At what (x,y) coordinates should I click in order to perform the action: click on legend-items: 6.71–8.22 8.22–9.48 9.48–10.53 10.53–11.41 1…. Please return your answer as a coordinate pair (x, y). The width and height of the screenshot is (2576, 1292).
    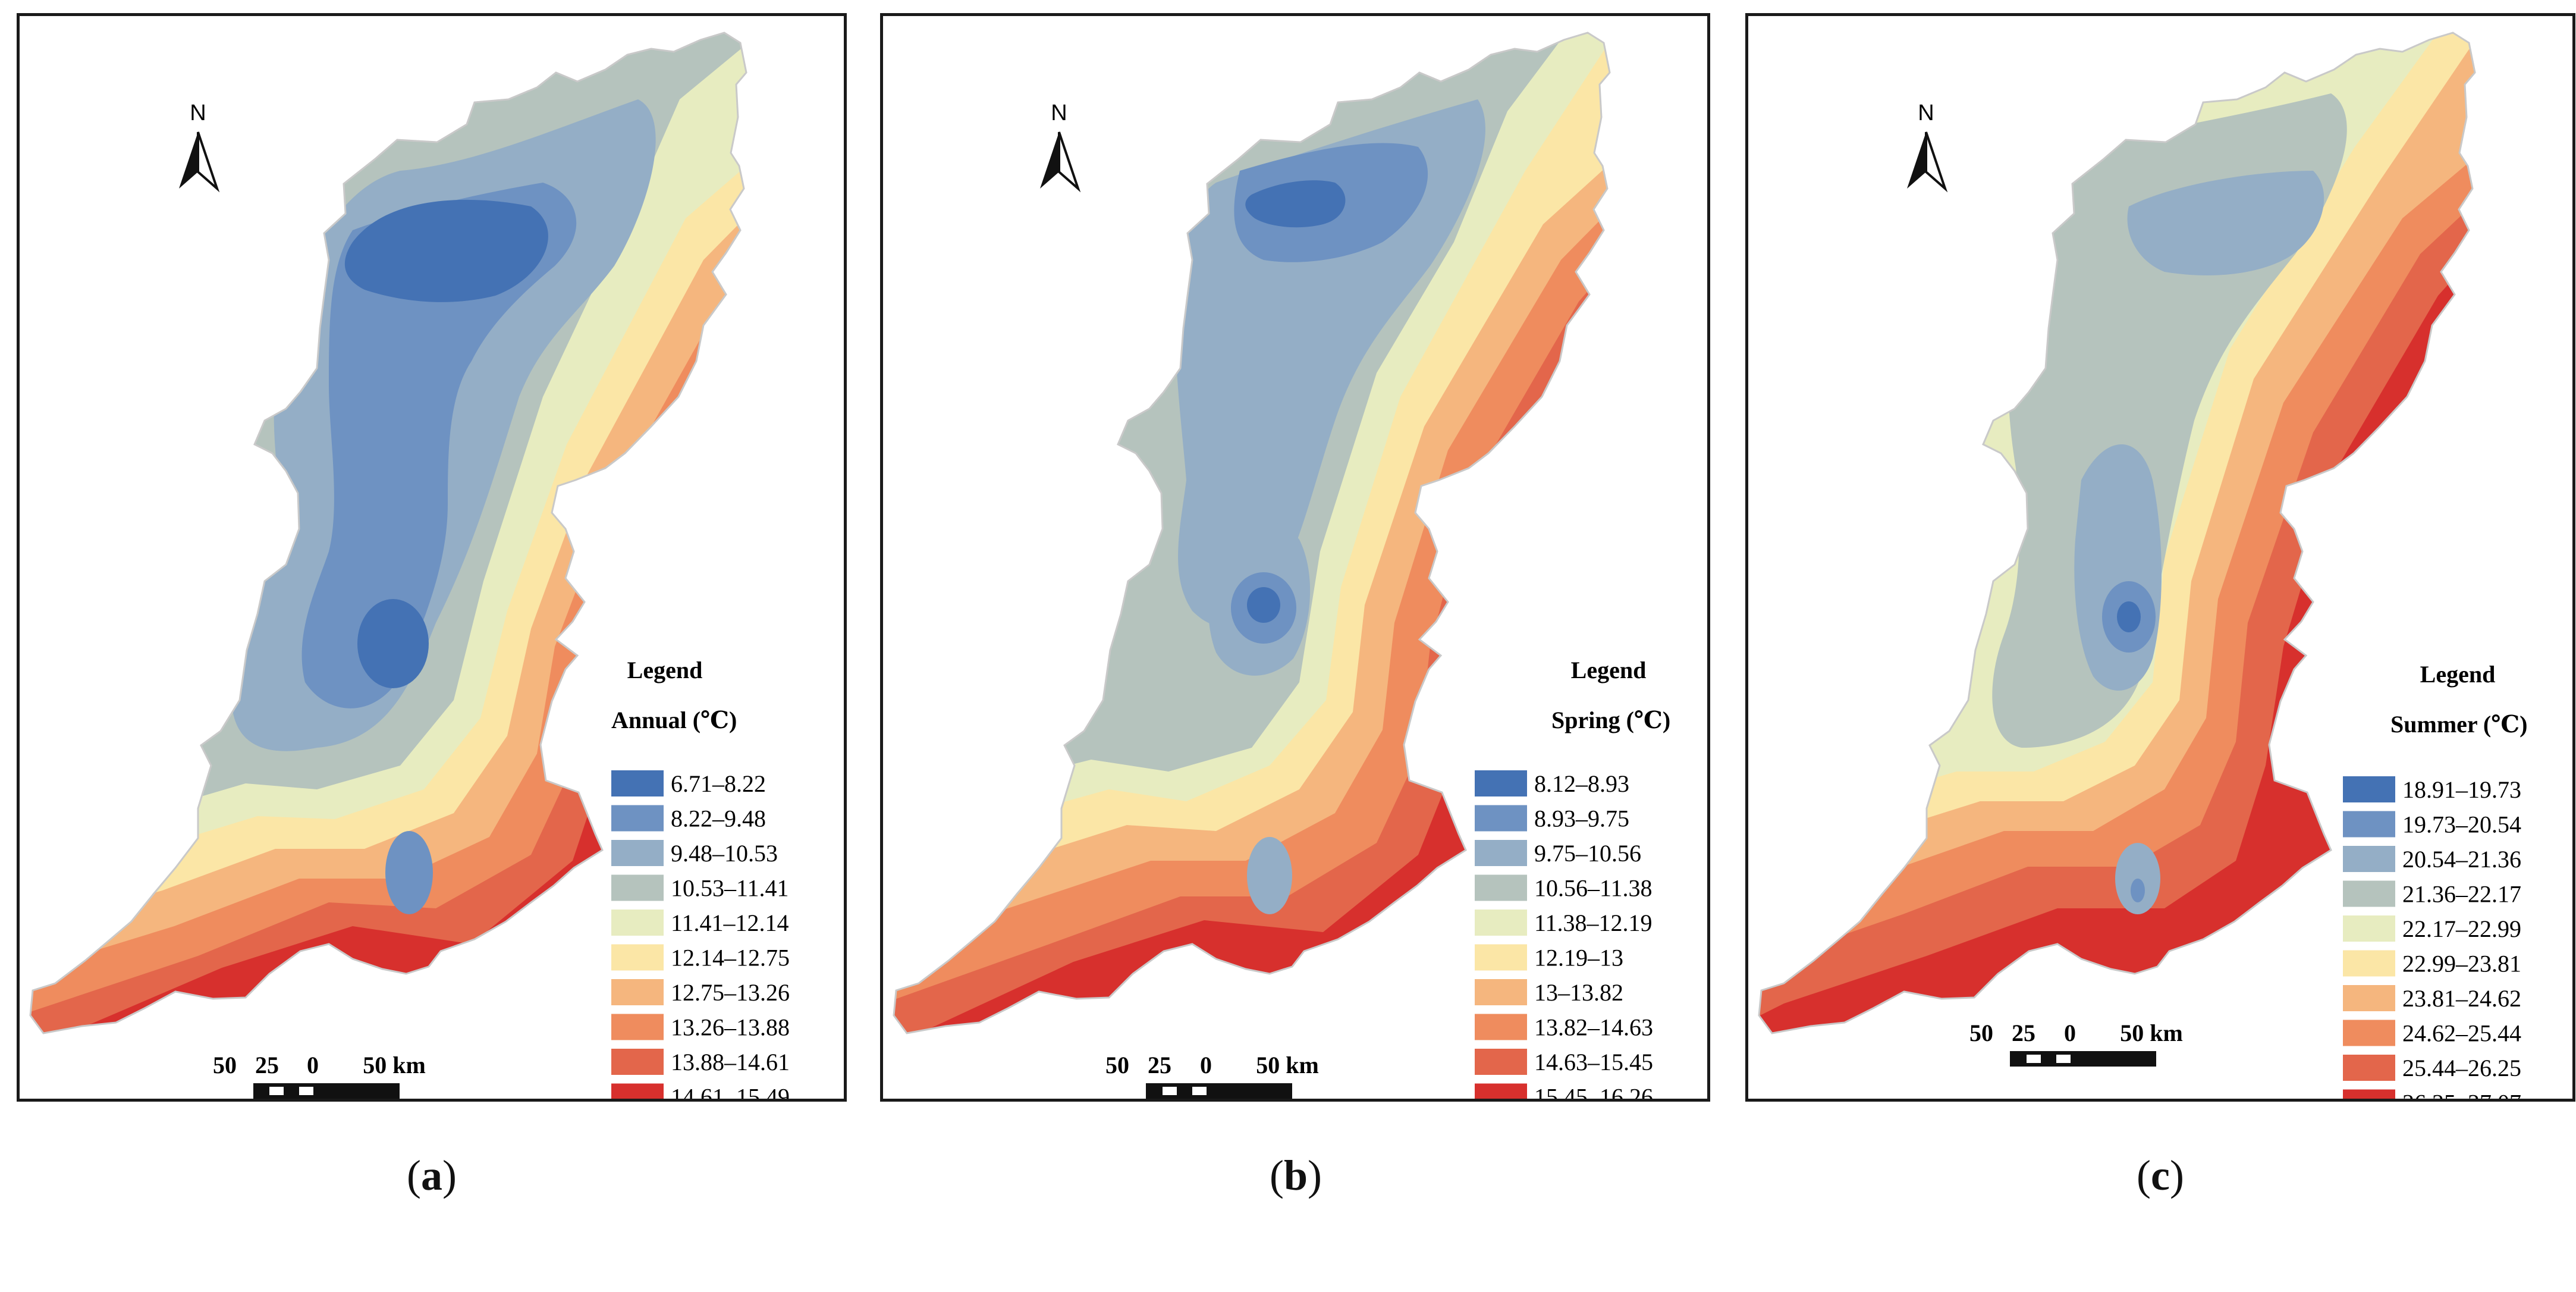
    Looking at the image, I should click on (700, 935).